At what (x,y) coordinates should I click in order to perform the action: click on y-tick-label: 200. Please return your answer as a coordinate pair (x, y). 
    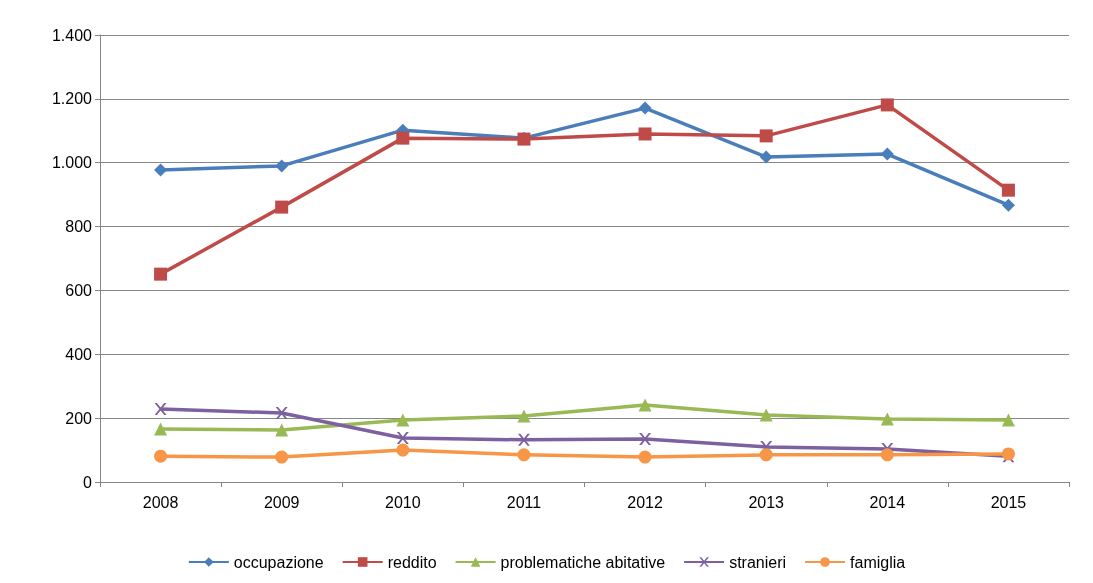
    Looking at the image, I should click on (79, 418).